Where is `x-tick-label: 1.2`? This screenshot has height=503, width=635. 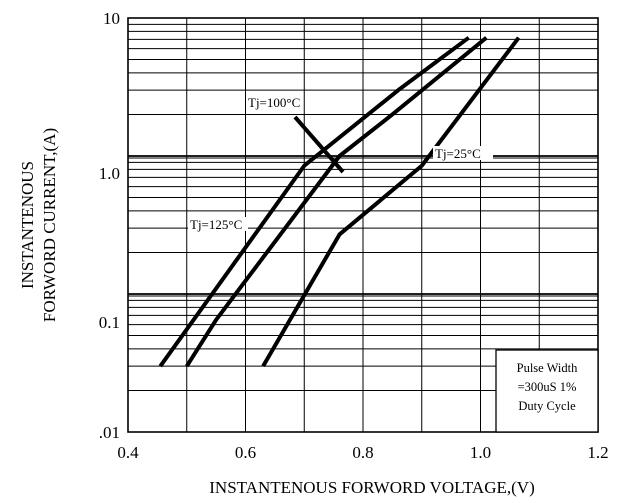 x-tick-label: 1.2 is located at coordinates (597, 452).